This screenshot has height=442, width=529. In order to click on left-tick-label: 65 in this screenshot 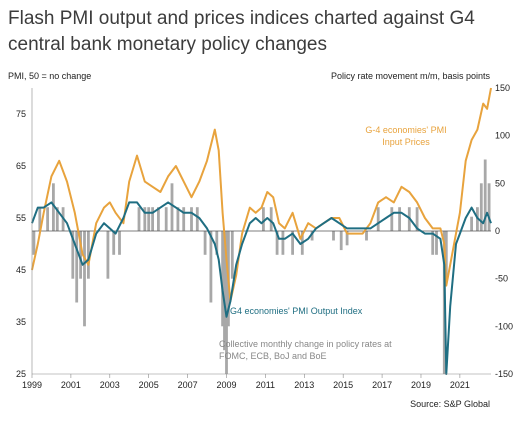, I will do `click(21, 166)`.